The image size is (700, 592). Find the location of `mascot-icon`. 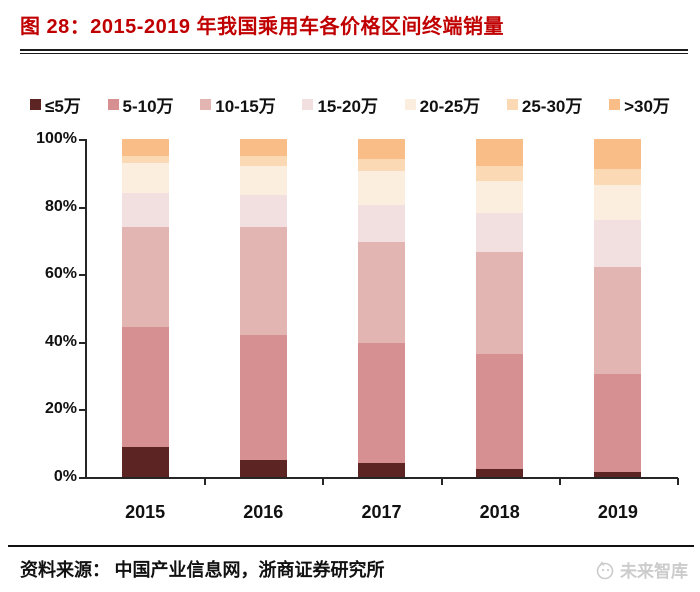

mascot-icon is located at coordinates (605, 570).